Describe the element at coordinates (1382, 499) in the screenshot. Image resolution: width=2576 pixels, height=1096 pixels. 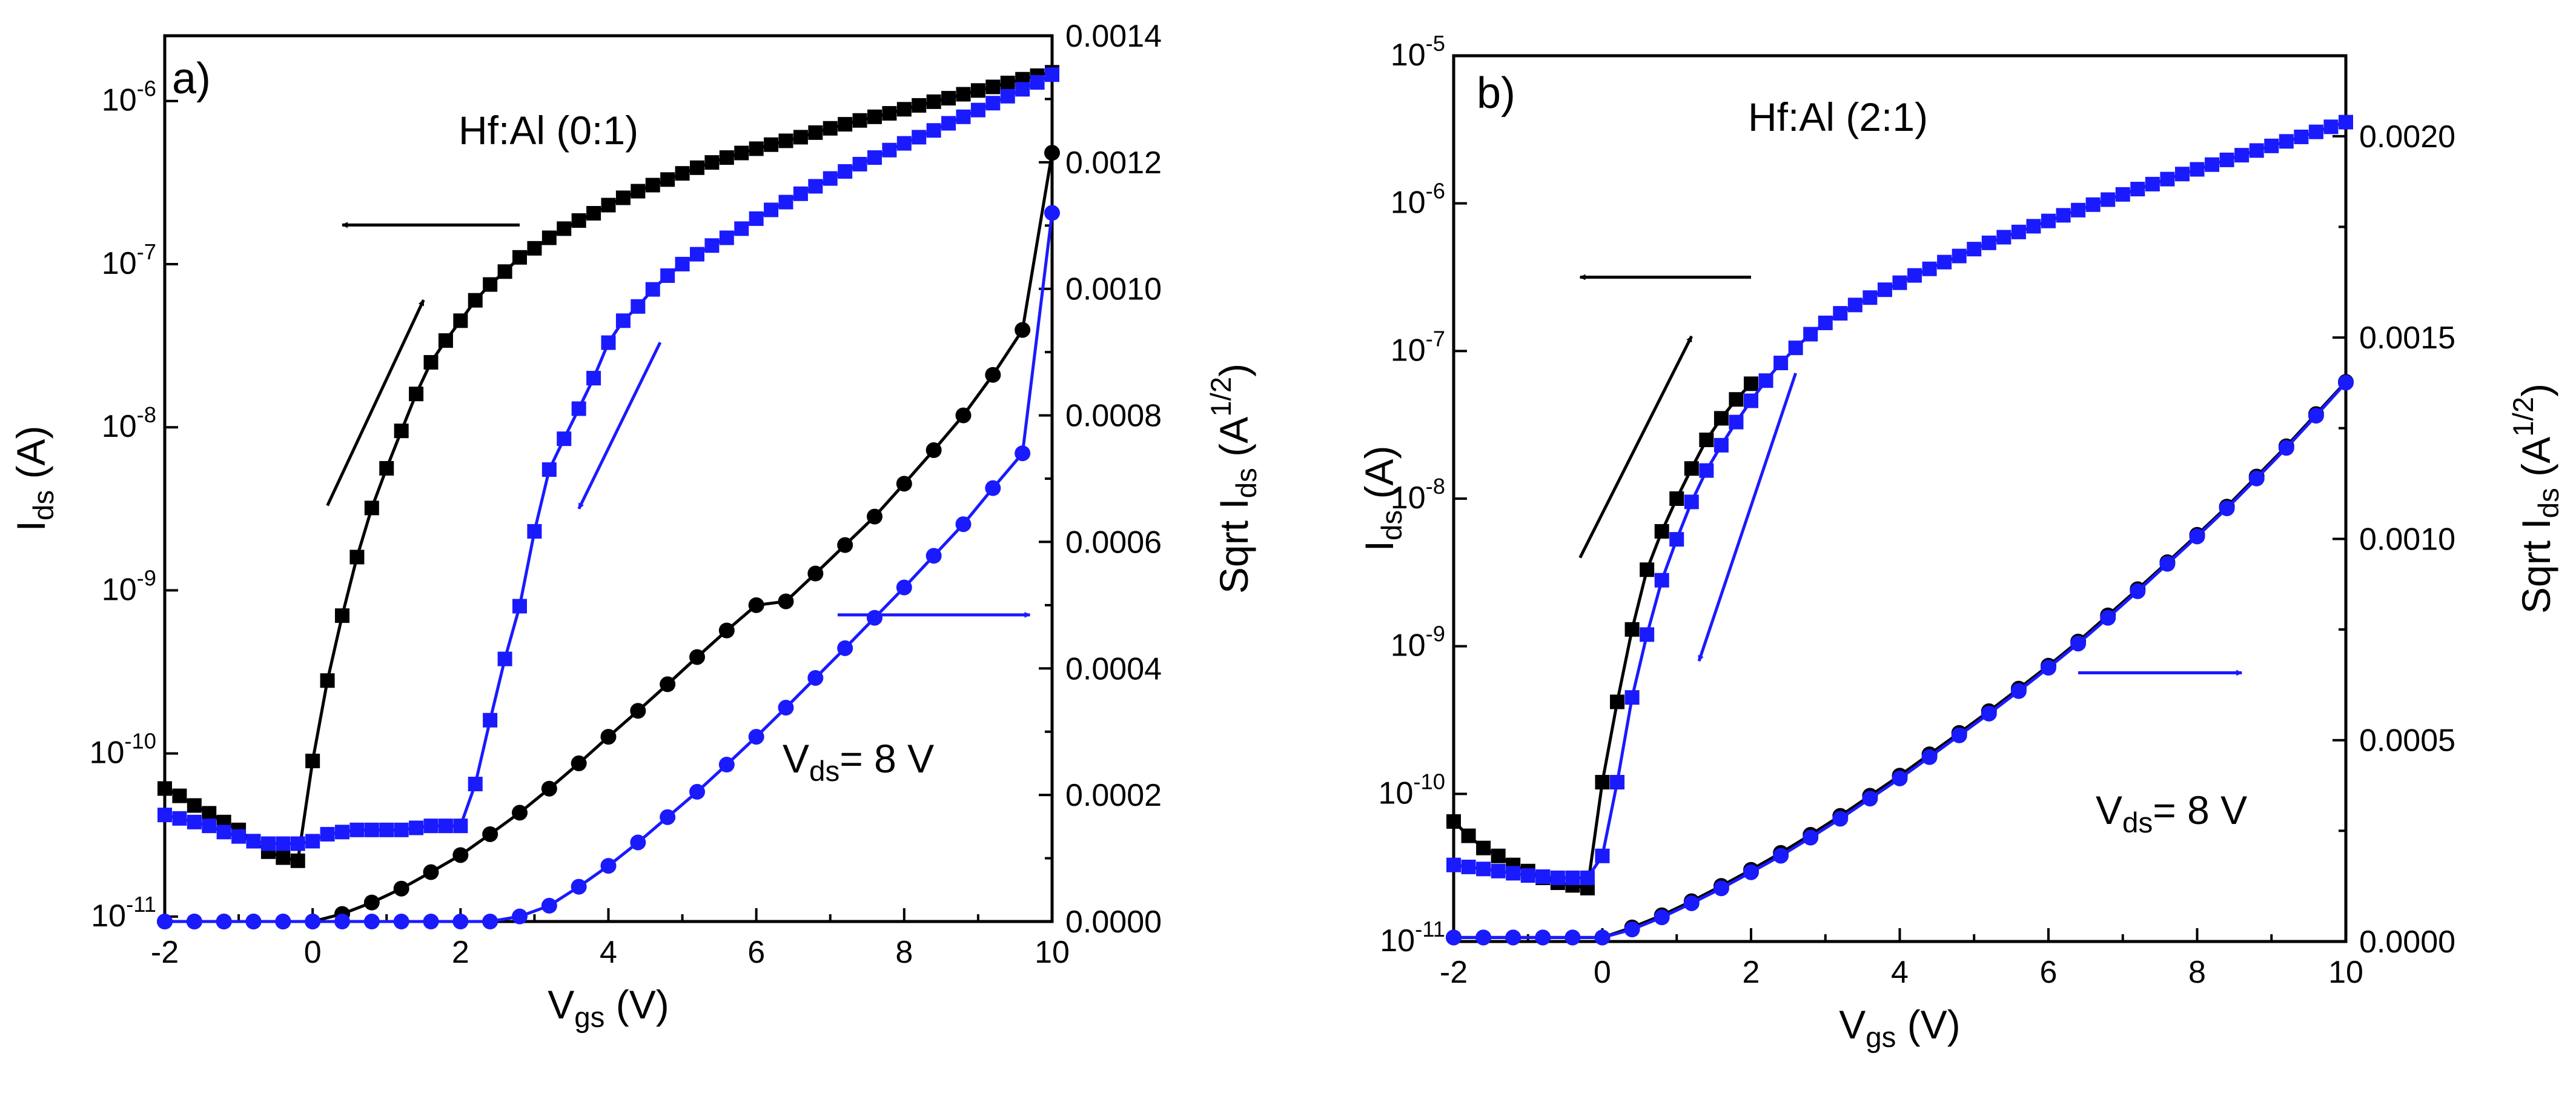
I see `y-left-axis-label: Ids (A)` at that location.